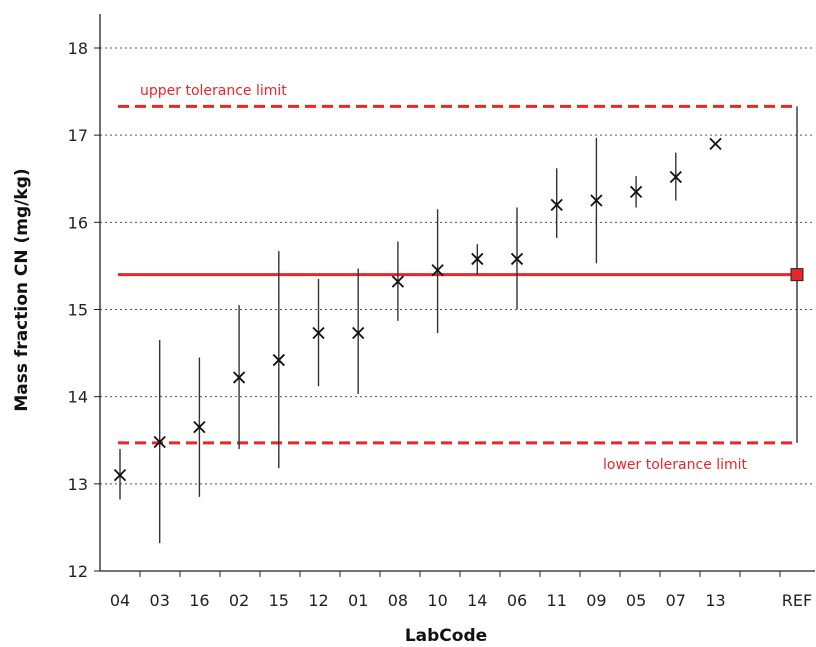 The image size is (816, 647). I want to click on x-tick-label: 16, so click(199, 600).